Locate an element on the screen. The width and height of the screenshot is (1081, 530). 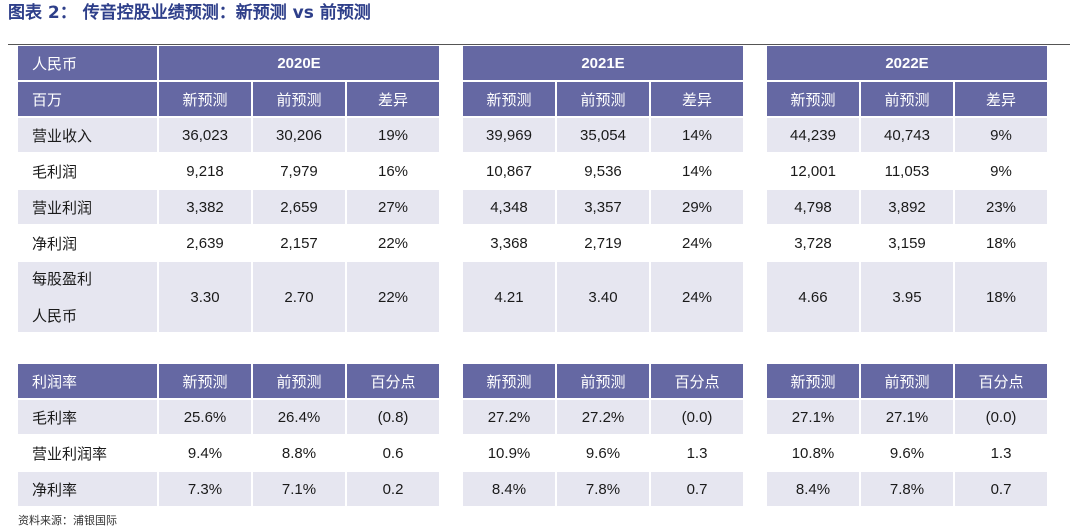
table-cell: 7.8% is located at coordinates (907, 489).